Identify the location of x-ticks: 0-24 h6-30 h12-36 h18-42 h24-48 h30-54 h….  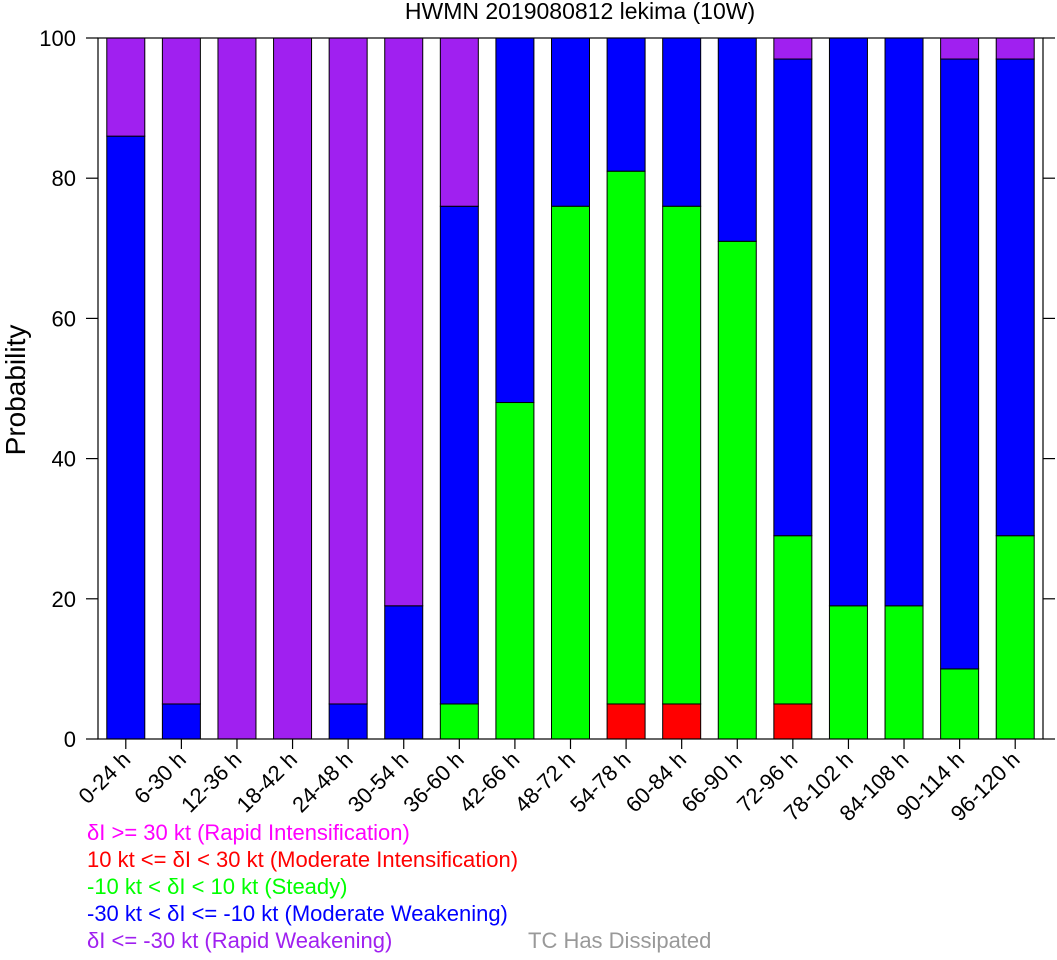
(549, 782).